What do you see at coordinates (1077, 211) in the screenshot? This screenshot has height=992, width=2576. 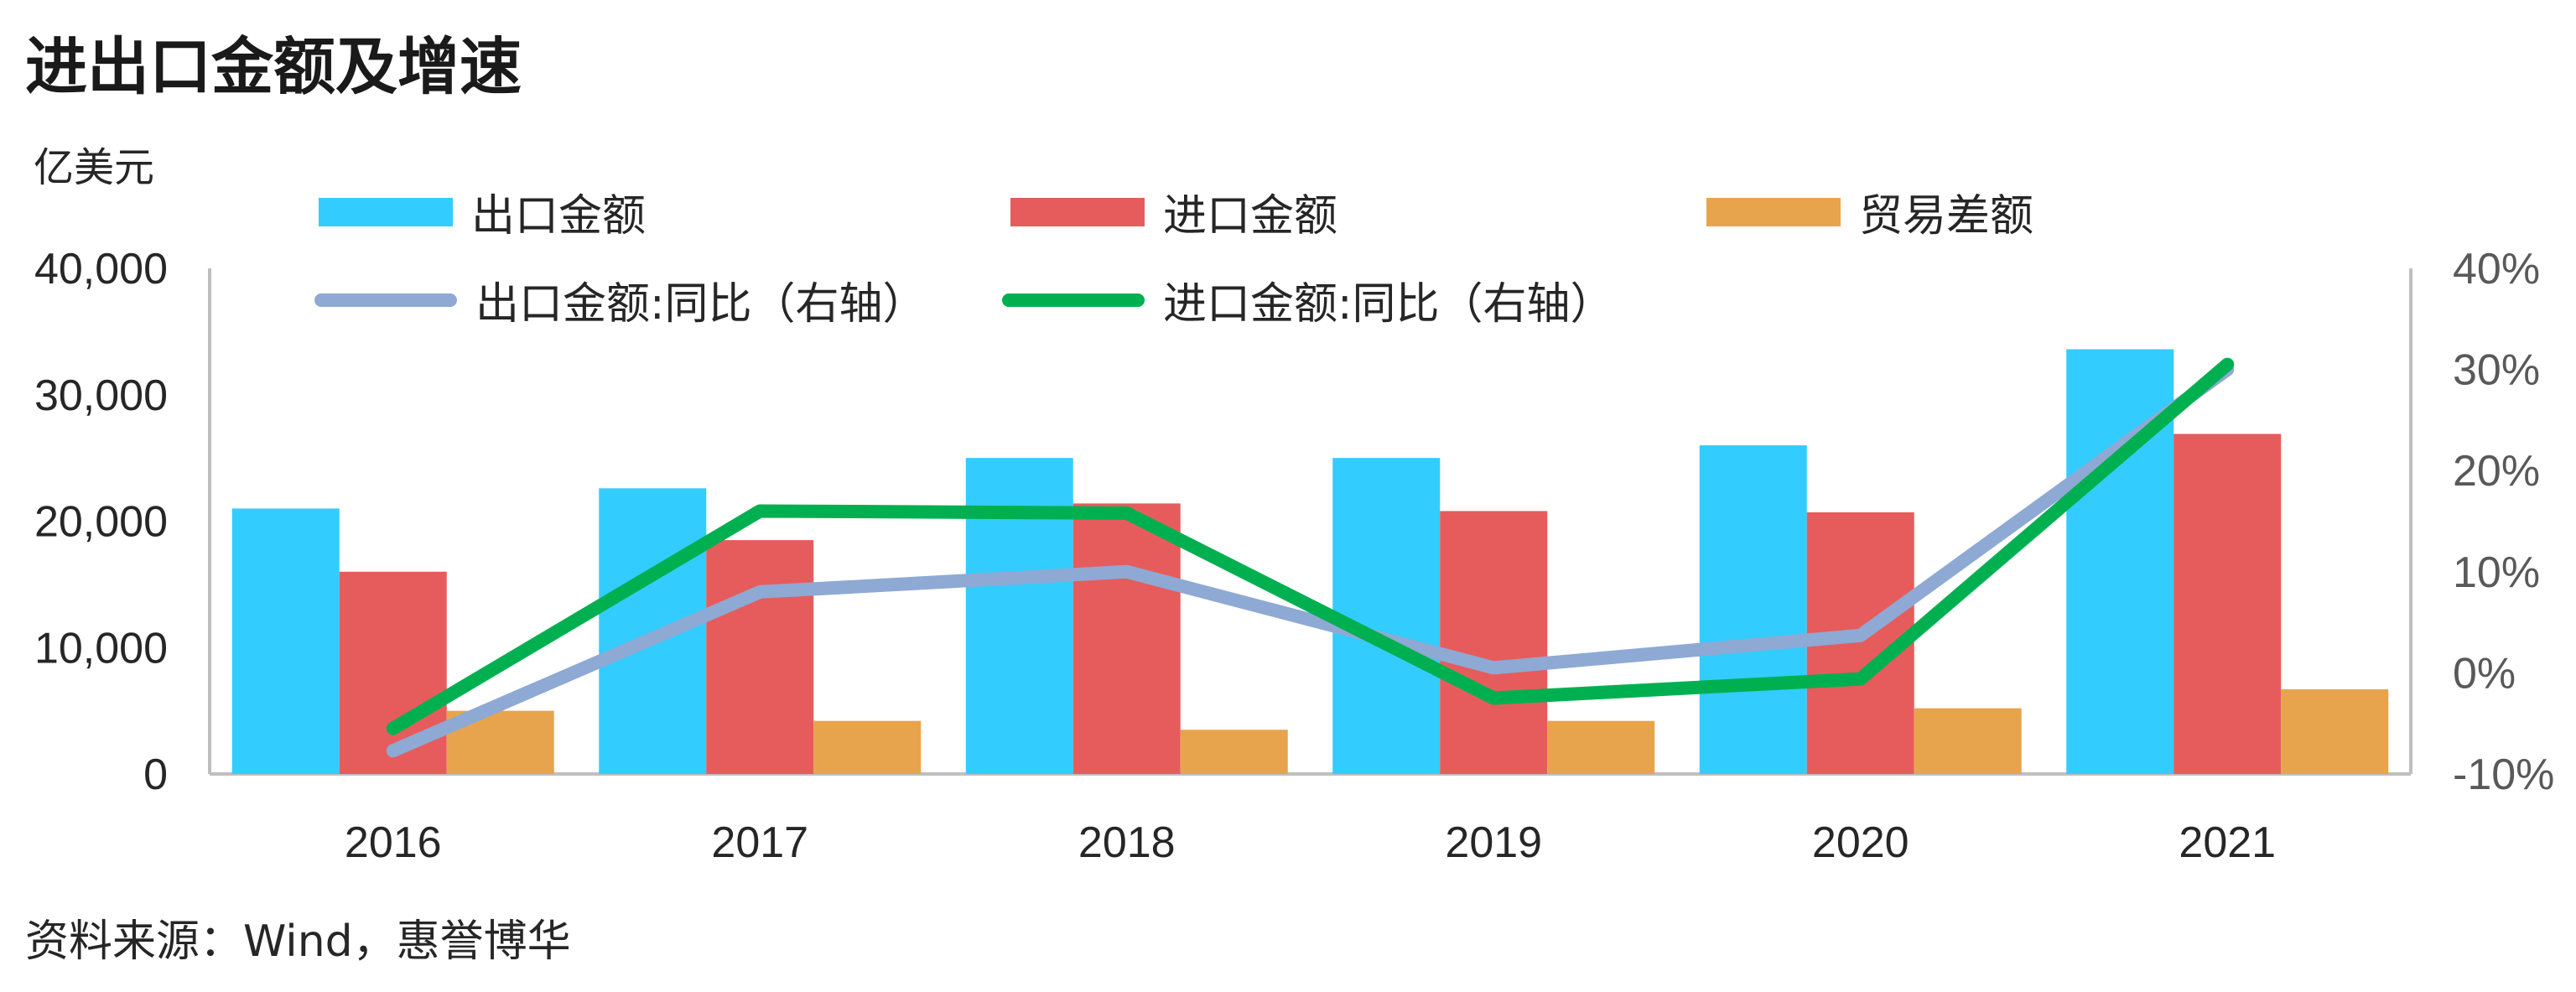 I see `legend-swatch-import` at bounding box center [1077, 211].